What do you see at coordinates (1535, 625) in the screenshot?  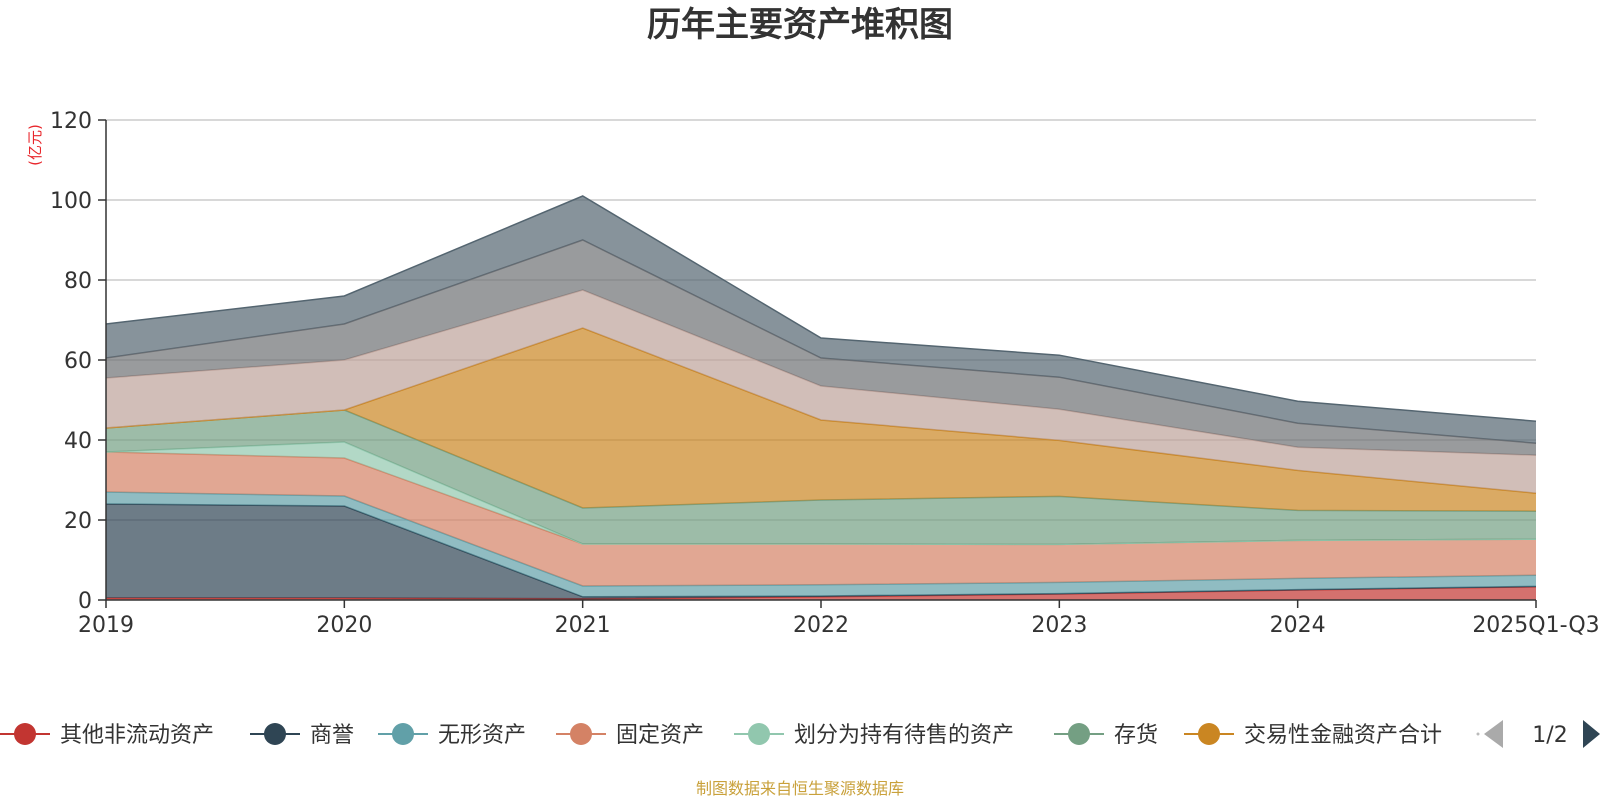 I see `x-tick-label: 2025Q1-Q3` at bounding box center [1535, 625].